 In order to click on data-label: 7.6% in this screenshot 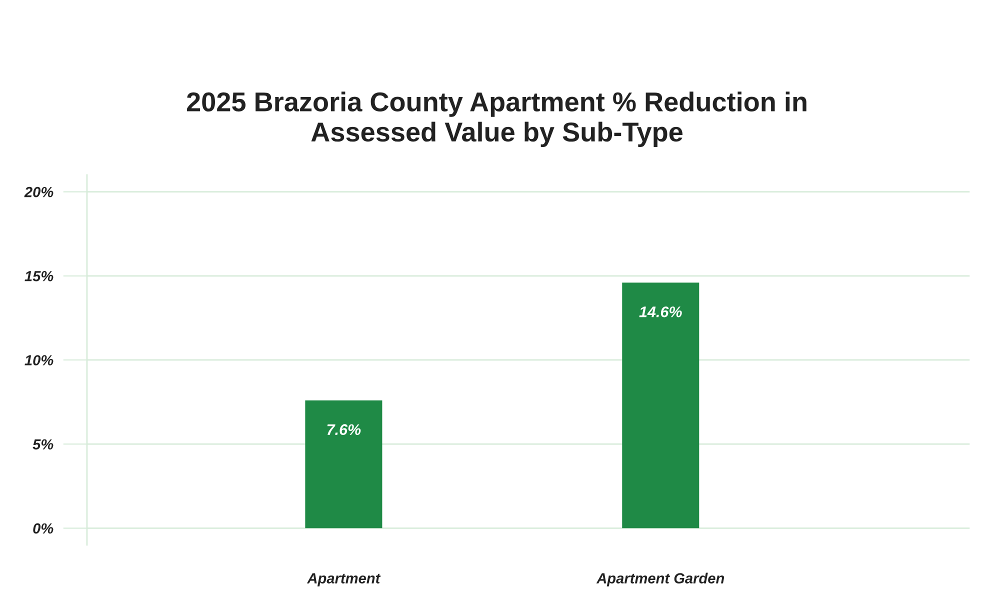, I will do `click(344, 429)`.